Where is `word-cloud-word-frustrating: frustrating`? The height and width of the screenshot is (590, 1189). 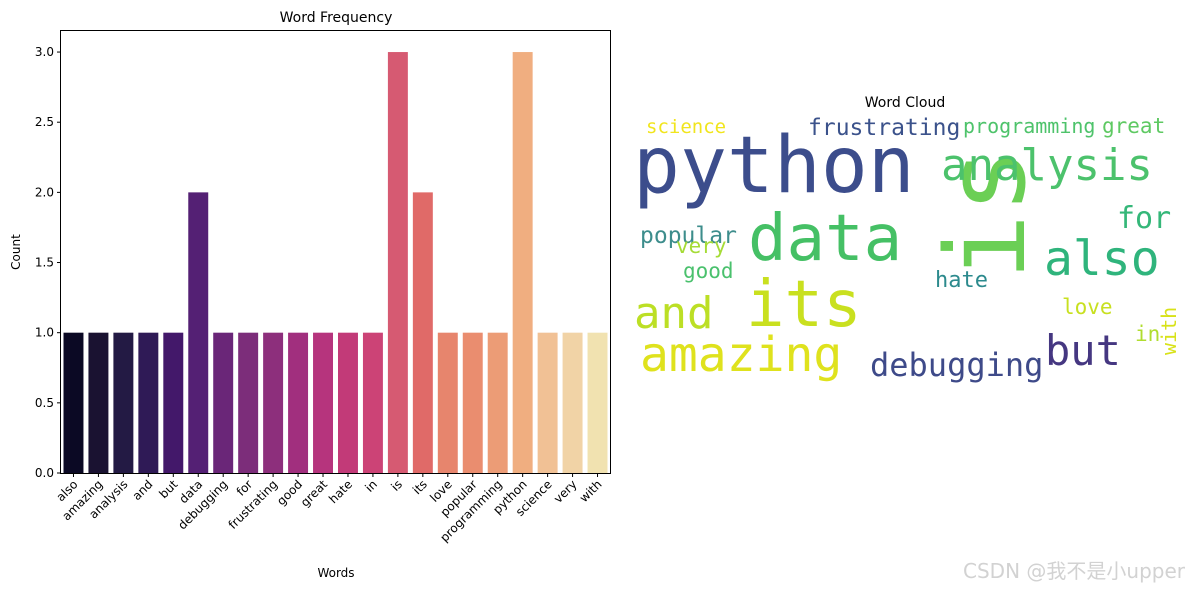
word-cloud-word-frustrating: frustrating is located at coordinates (884, 128).